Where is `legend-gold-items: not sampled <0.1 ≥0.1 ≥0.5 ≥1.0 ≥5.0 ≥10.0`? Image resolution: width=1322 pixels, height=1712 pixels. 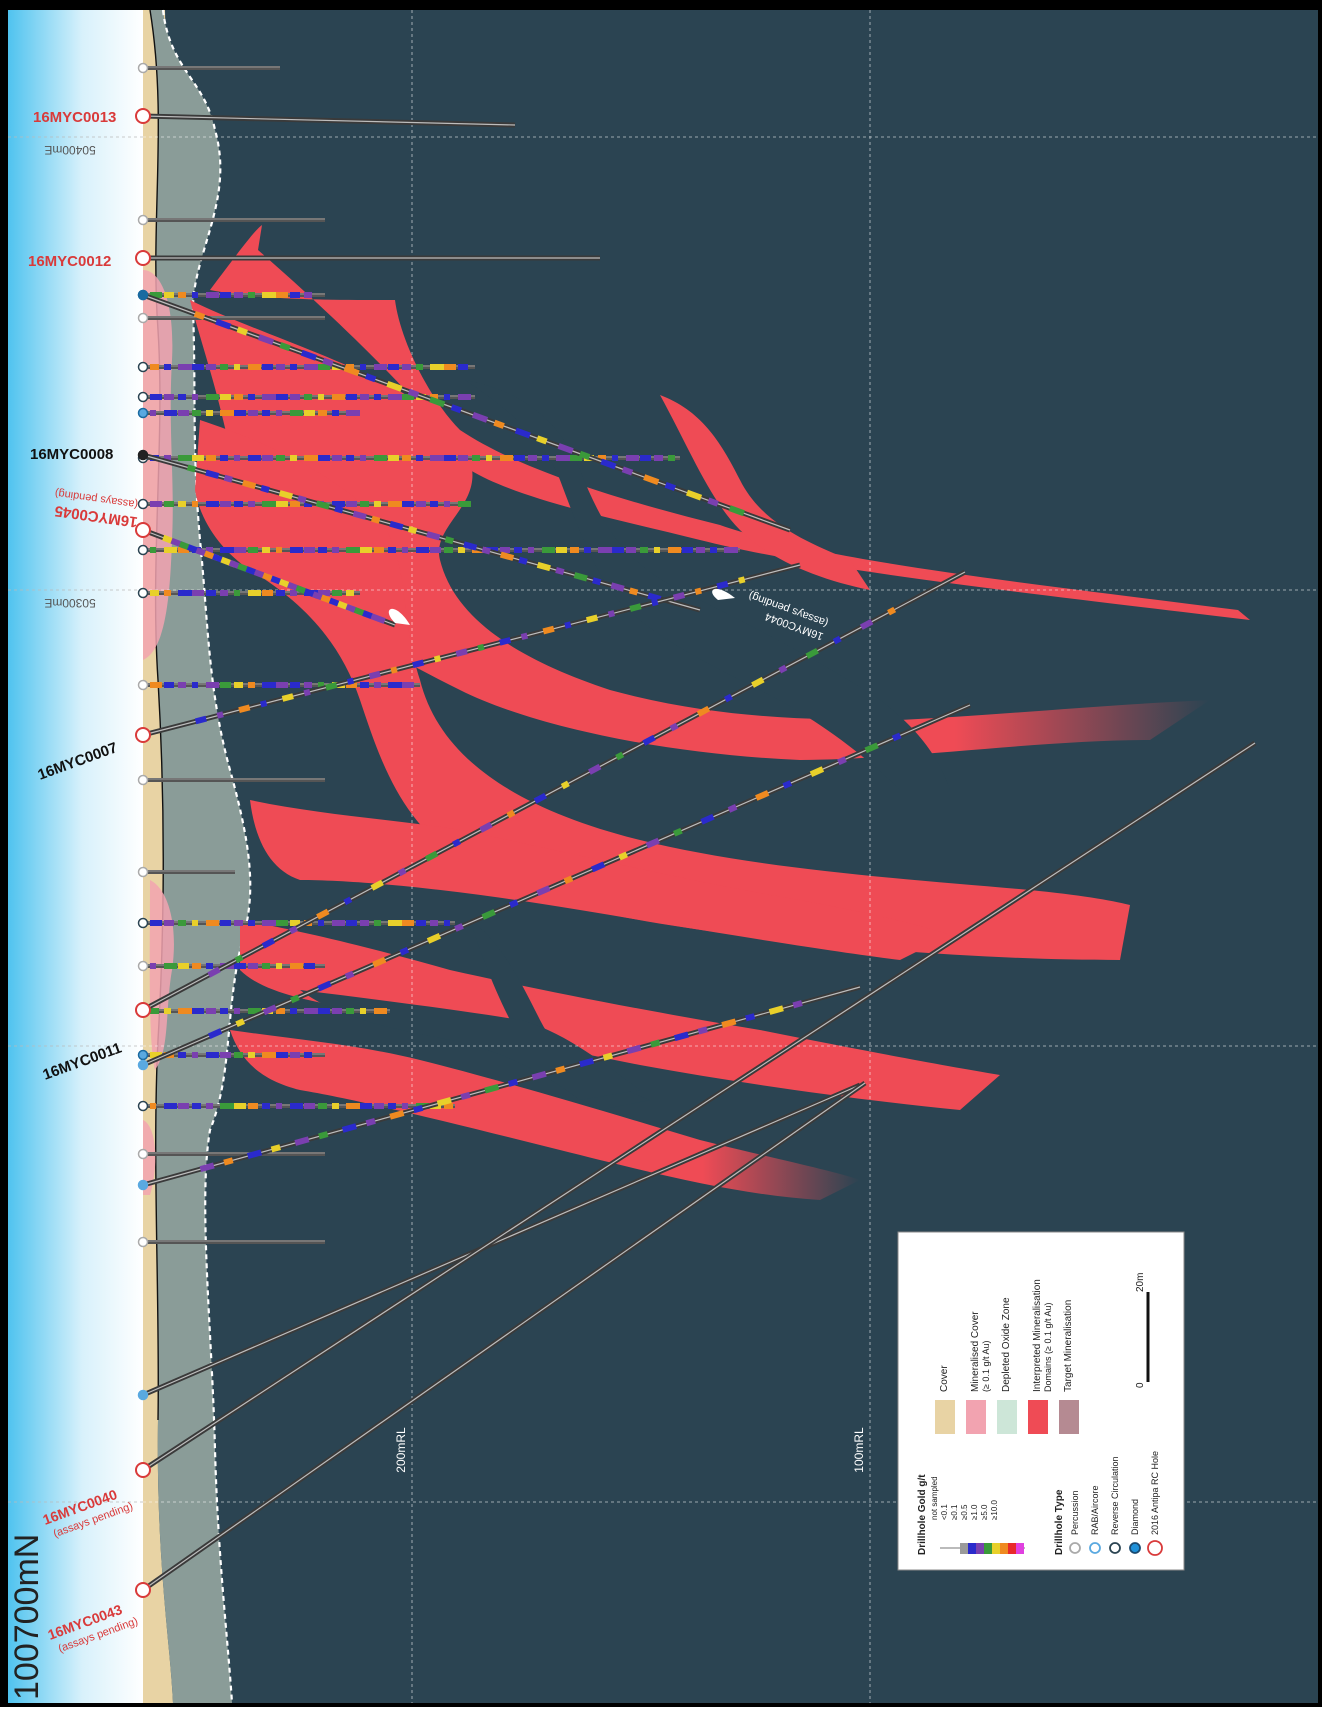 legend-gold-items: not sampled <0.1 ≥0.1 ≥0.5 ≥1.0 ≥5.0 ≥10.0 is located at coordinates (977, 1515).